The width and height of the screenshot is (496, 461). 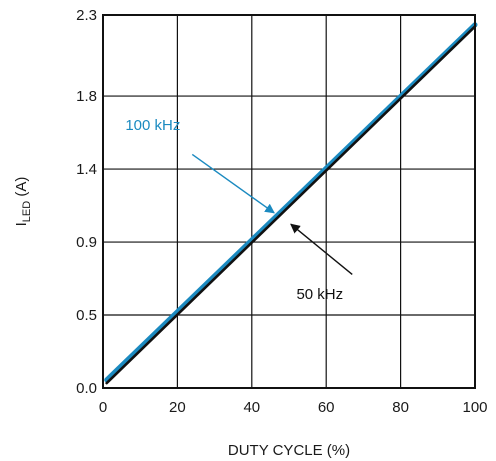 I want to click on y-tick-label: 2.3, so click(x=86, y=15).